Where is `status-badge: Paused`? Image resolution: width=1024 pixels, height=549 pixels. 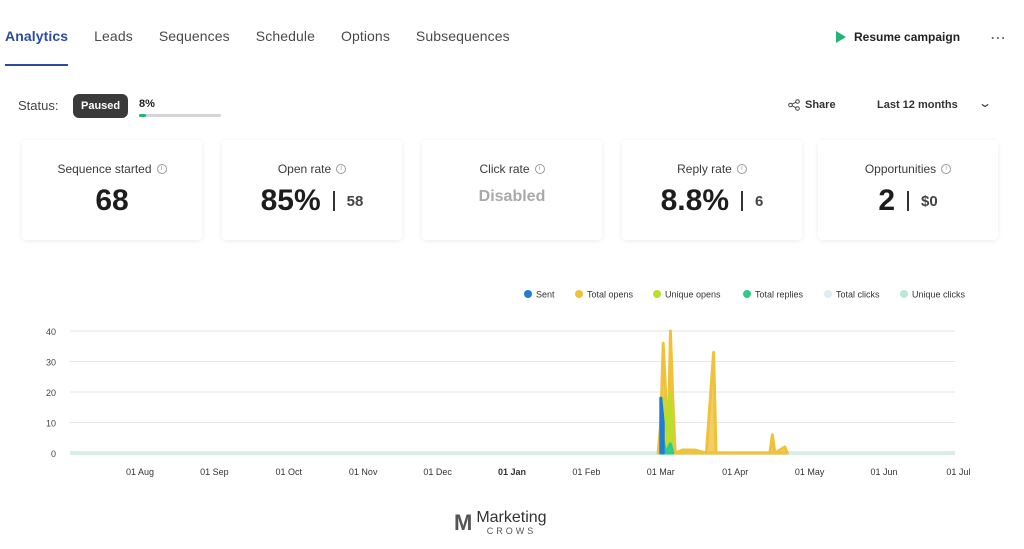 status-badge: Paused is located at coordinates (101, 106).